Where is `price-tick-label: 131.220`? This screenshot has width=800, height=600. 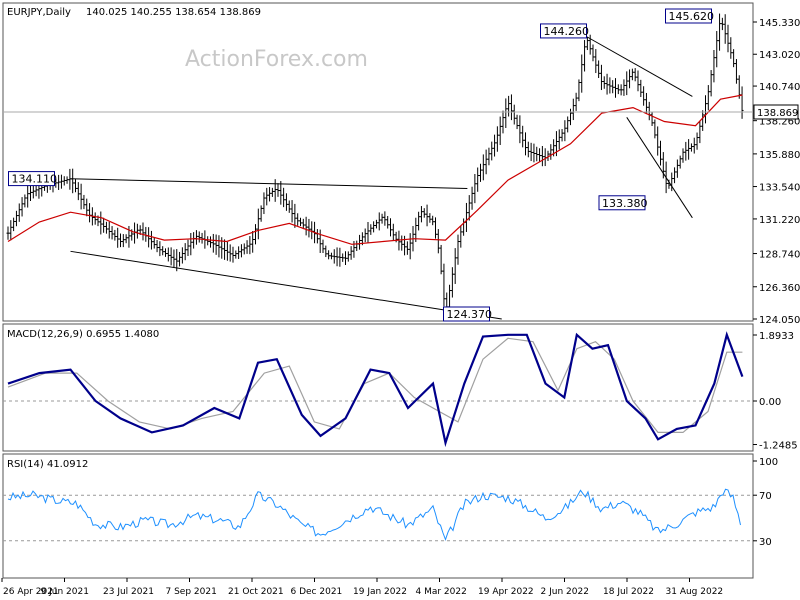
price-tick-label: 131.220 is located at coordinates (779, 220).